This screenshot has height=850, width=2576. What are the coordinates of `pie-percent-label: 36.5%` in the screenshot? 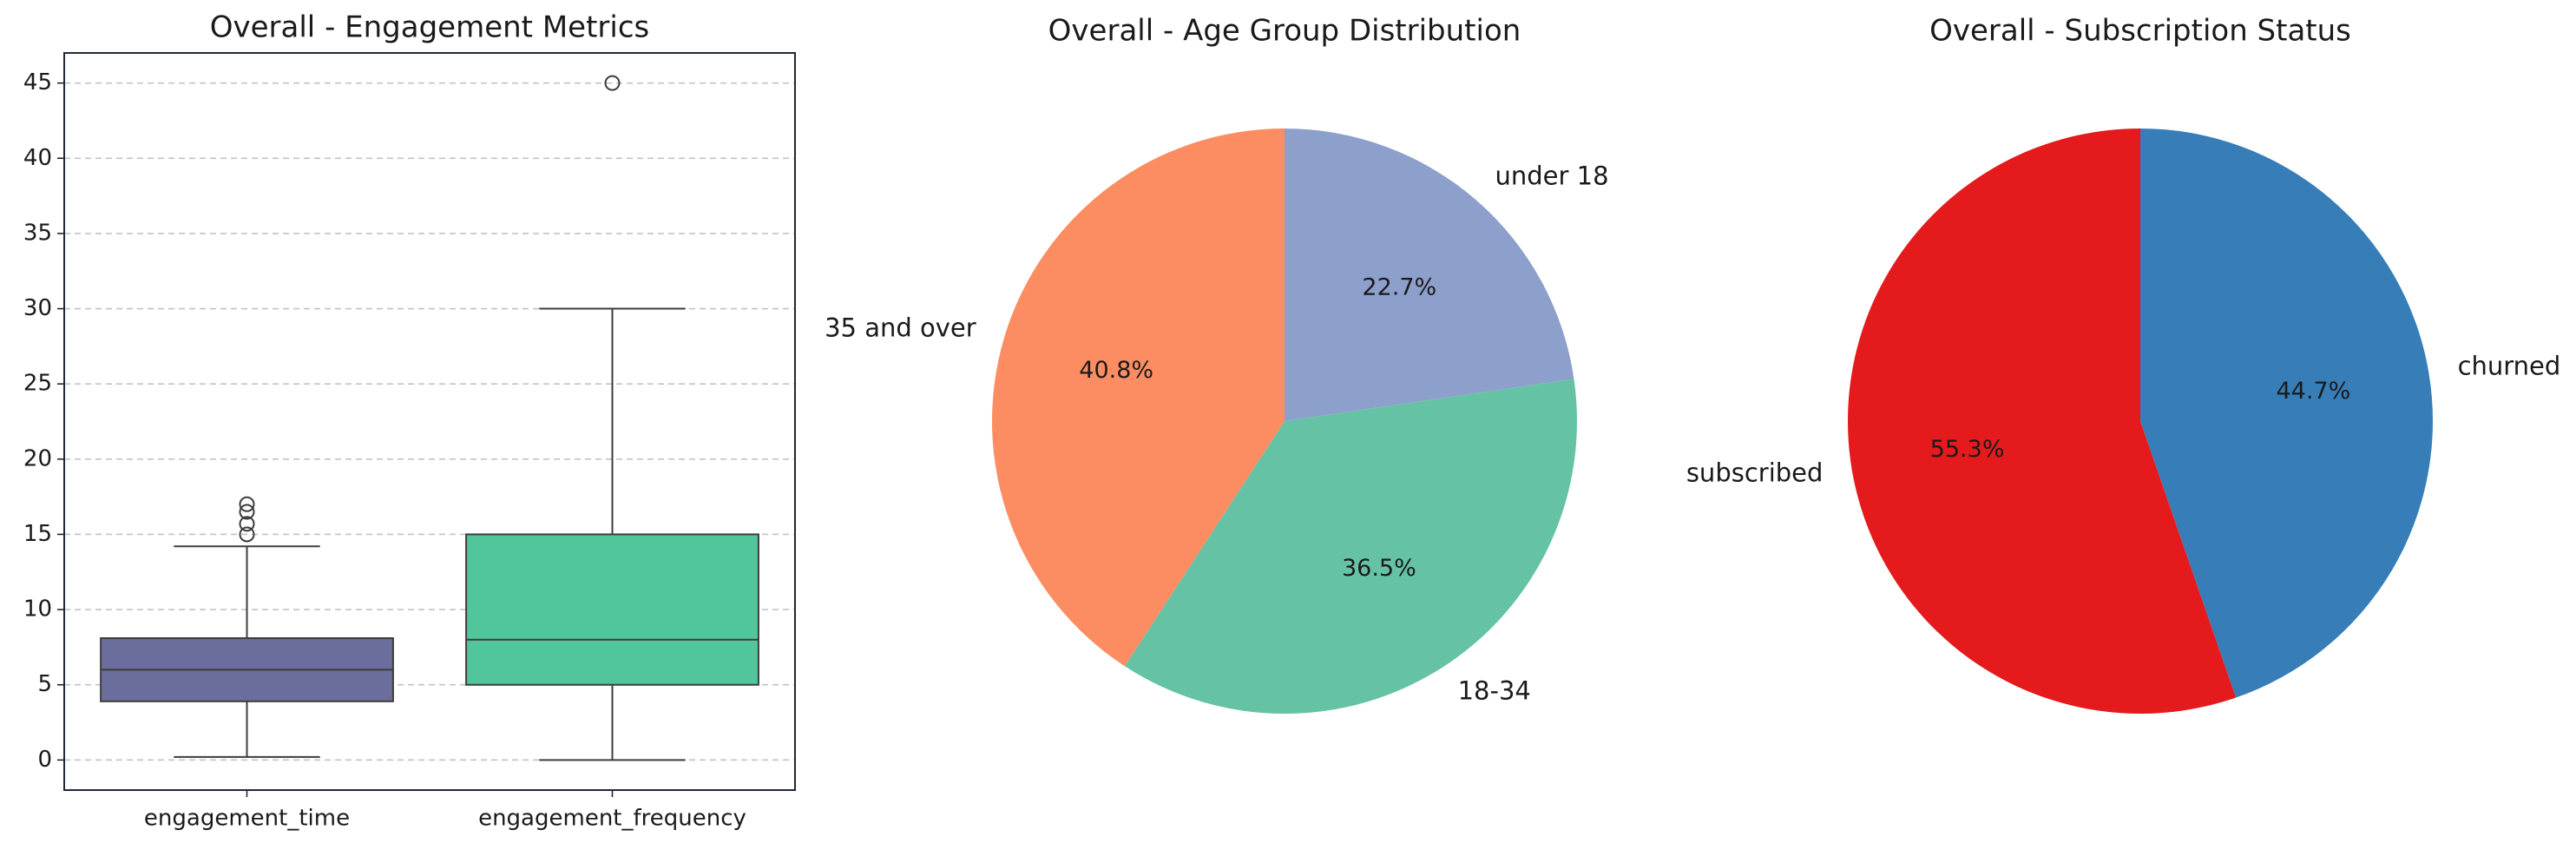 It's located at (1379, 569).